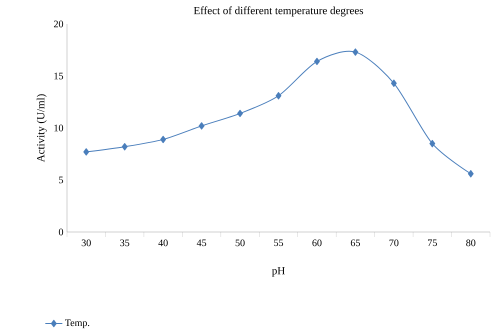 The height and width of the screenshot is (333, 500). Describe the element at coordinates (279, 243) in the screenshot. I see `x-tick-label: 55` at that location.